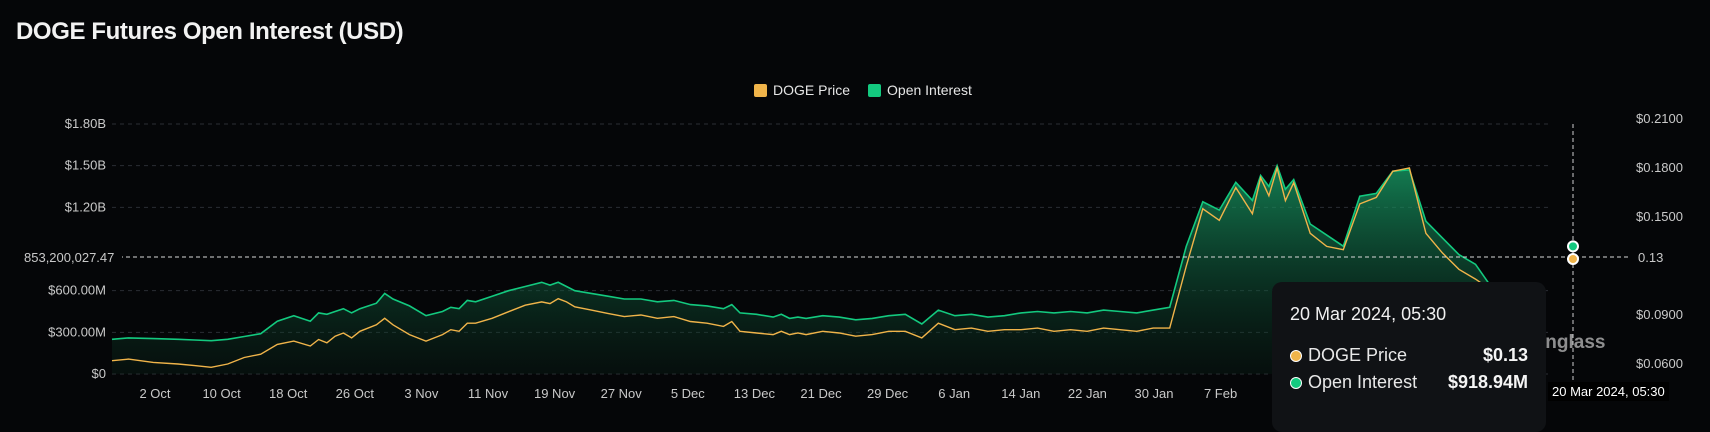  Describe the element at coordinates (77, 331) in the screenshot. I see `y-left-tick-label: $300.00M` at that location.